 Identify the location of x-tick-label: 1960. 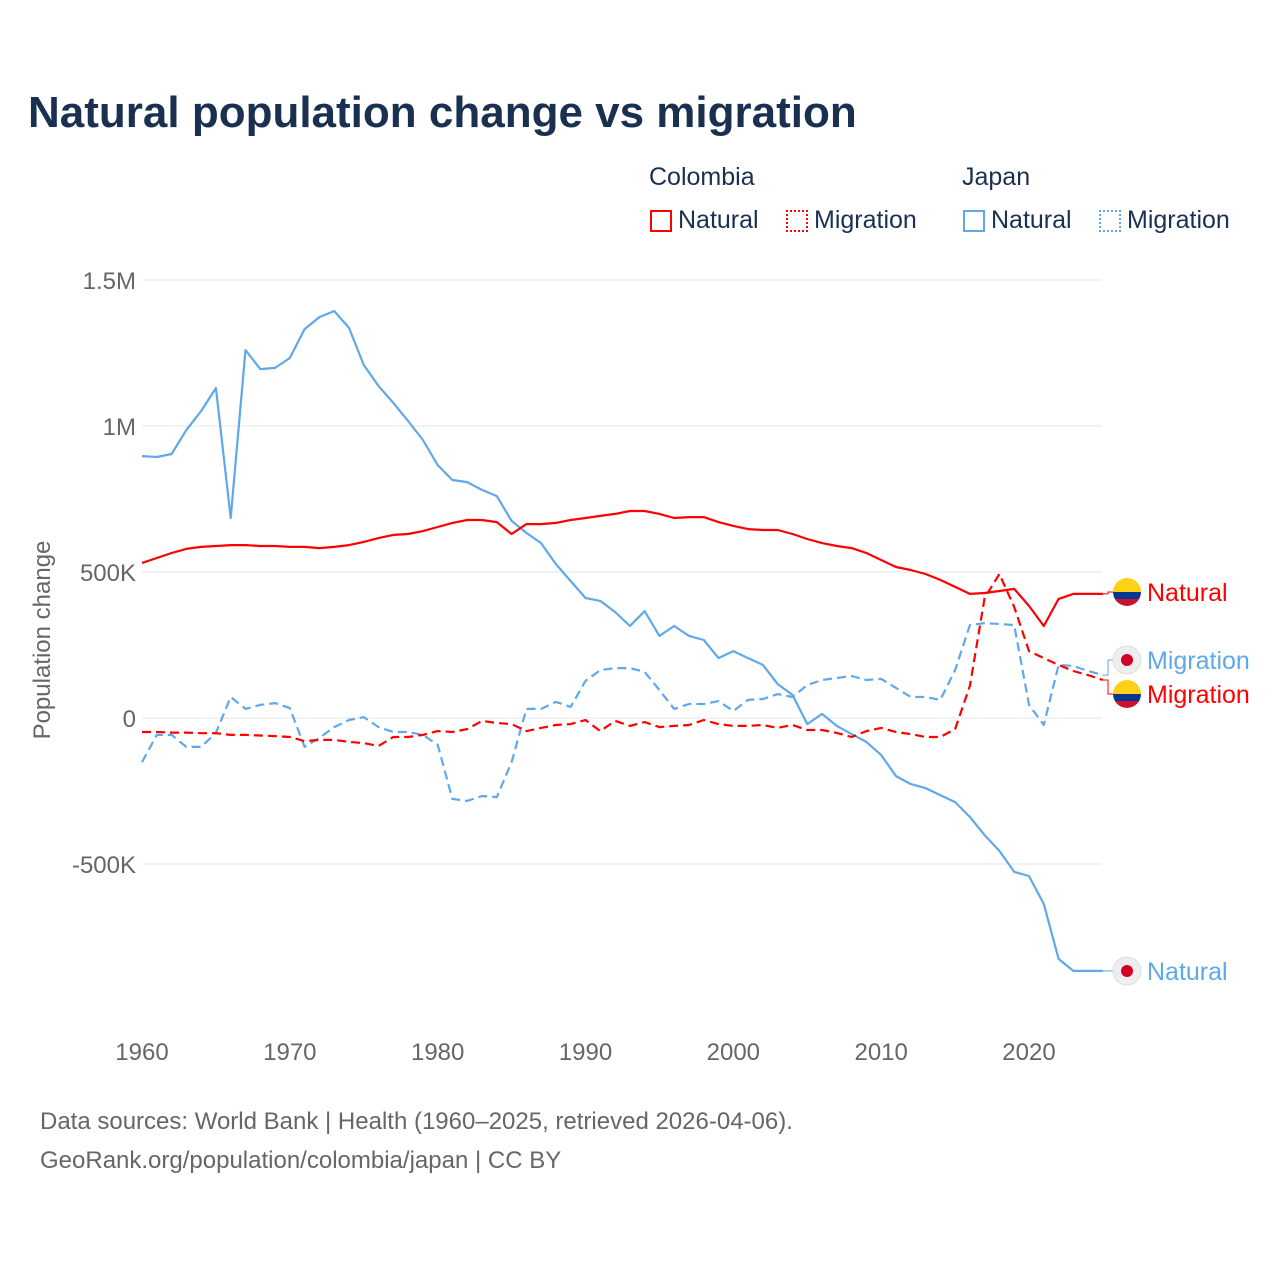
(141, 1052).